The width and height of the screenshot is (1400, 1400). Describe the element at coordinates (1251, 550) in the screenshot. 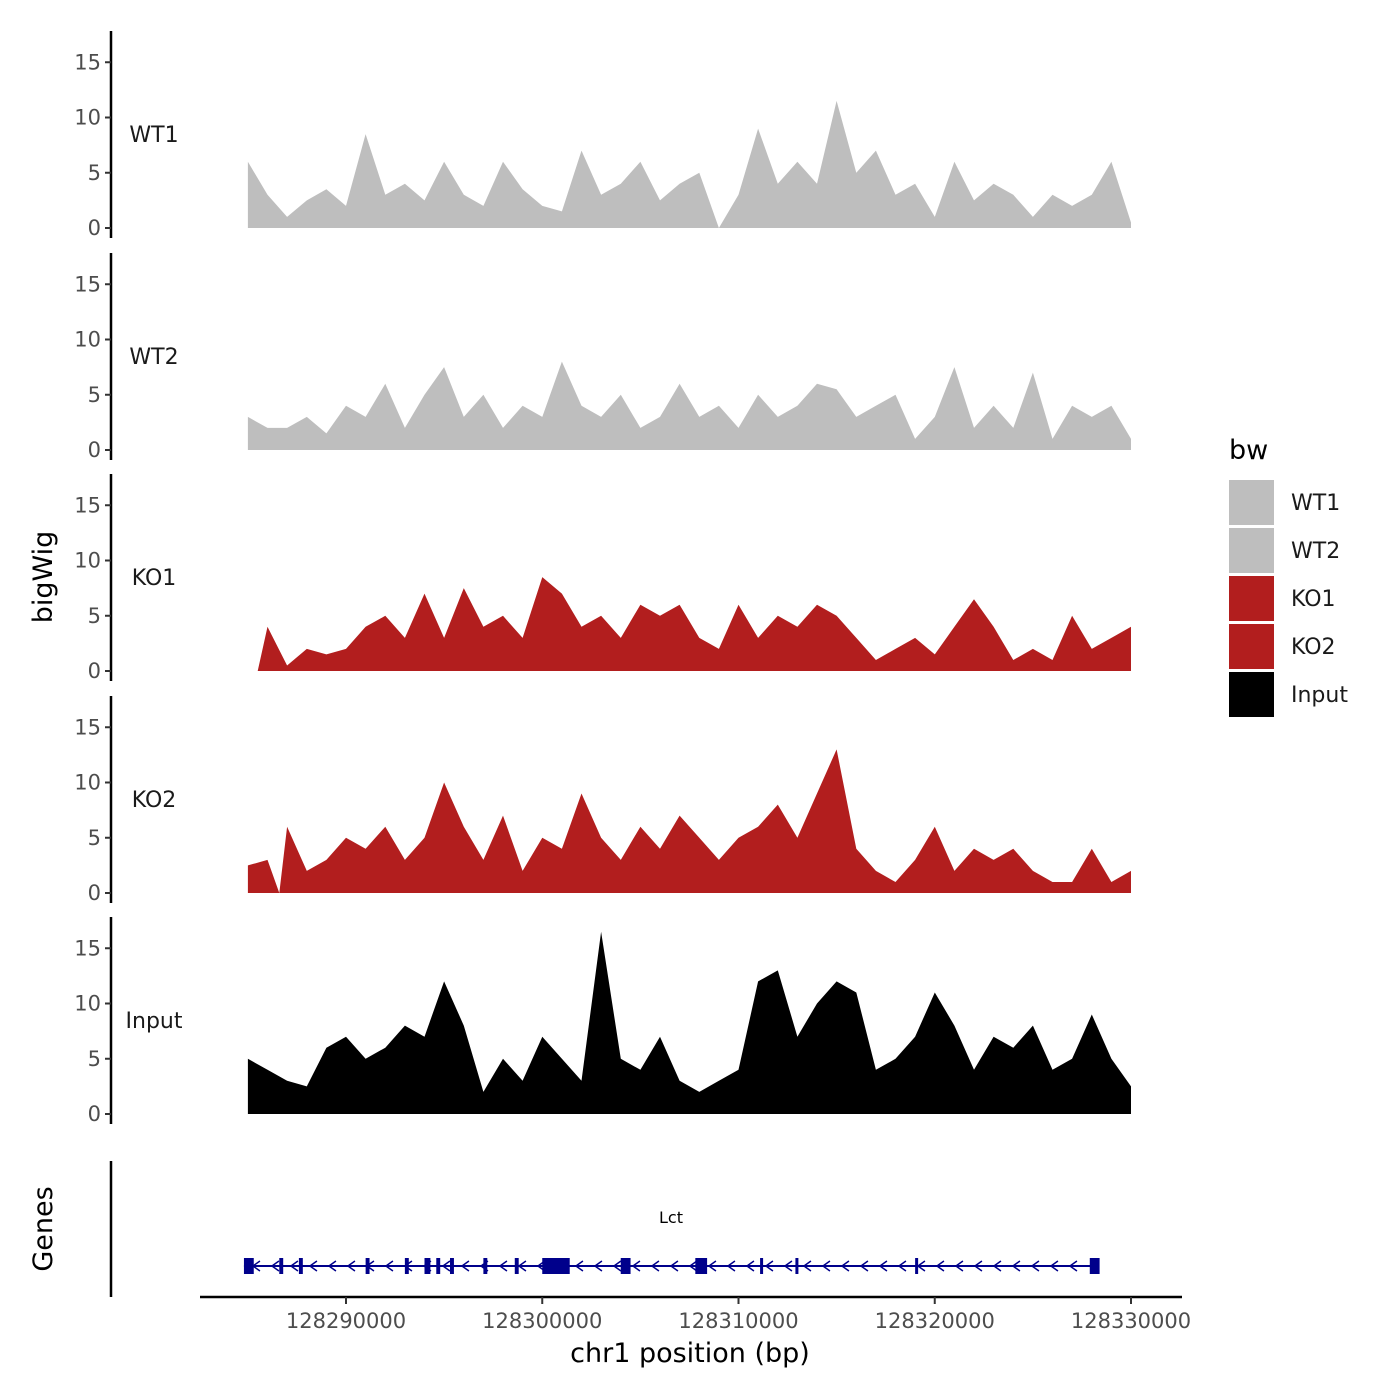

I see `legend-key-wt2` at that location.